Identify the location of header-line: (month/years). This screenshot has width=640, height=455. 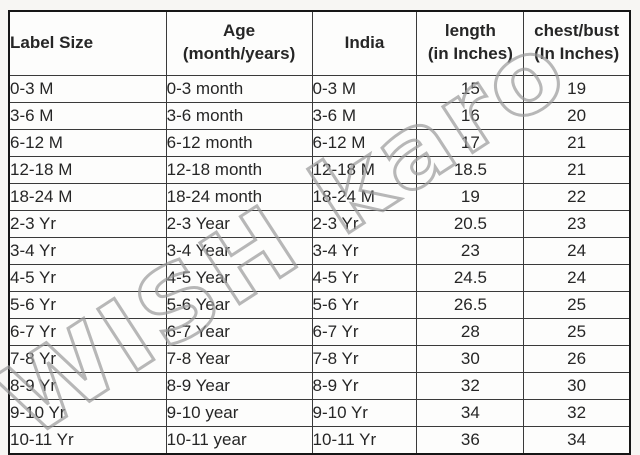
(239, 54).